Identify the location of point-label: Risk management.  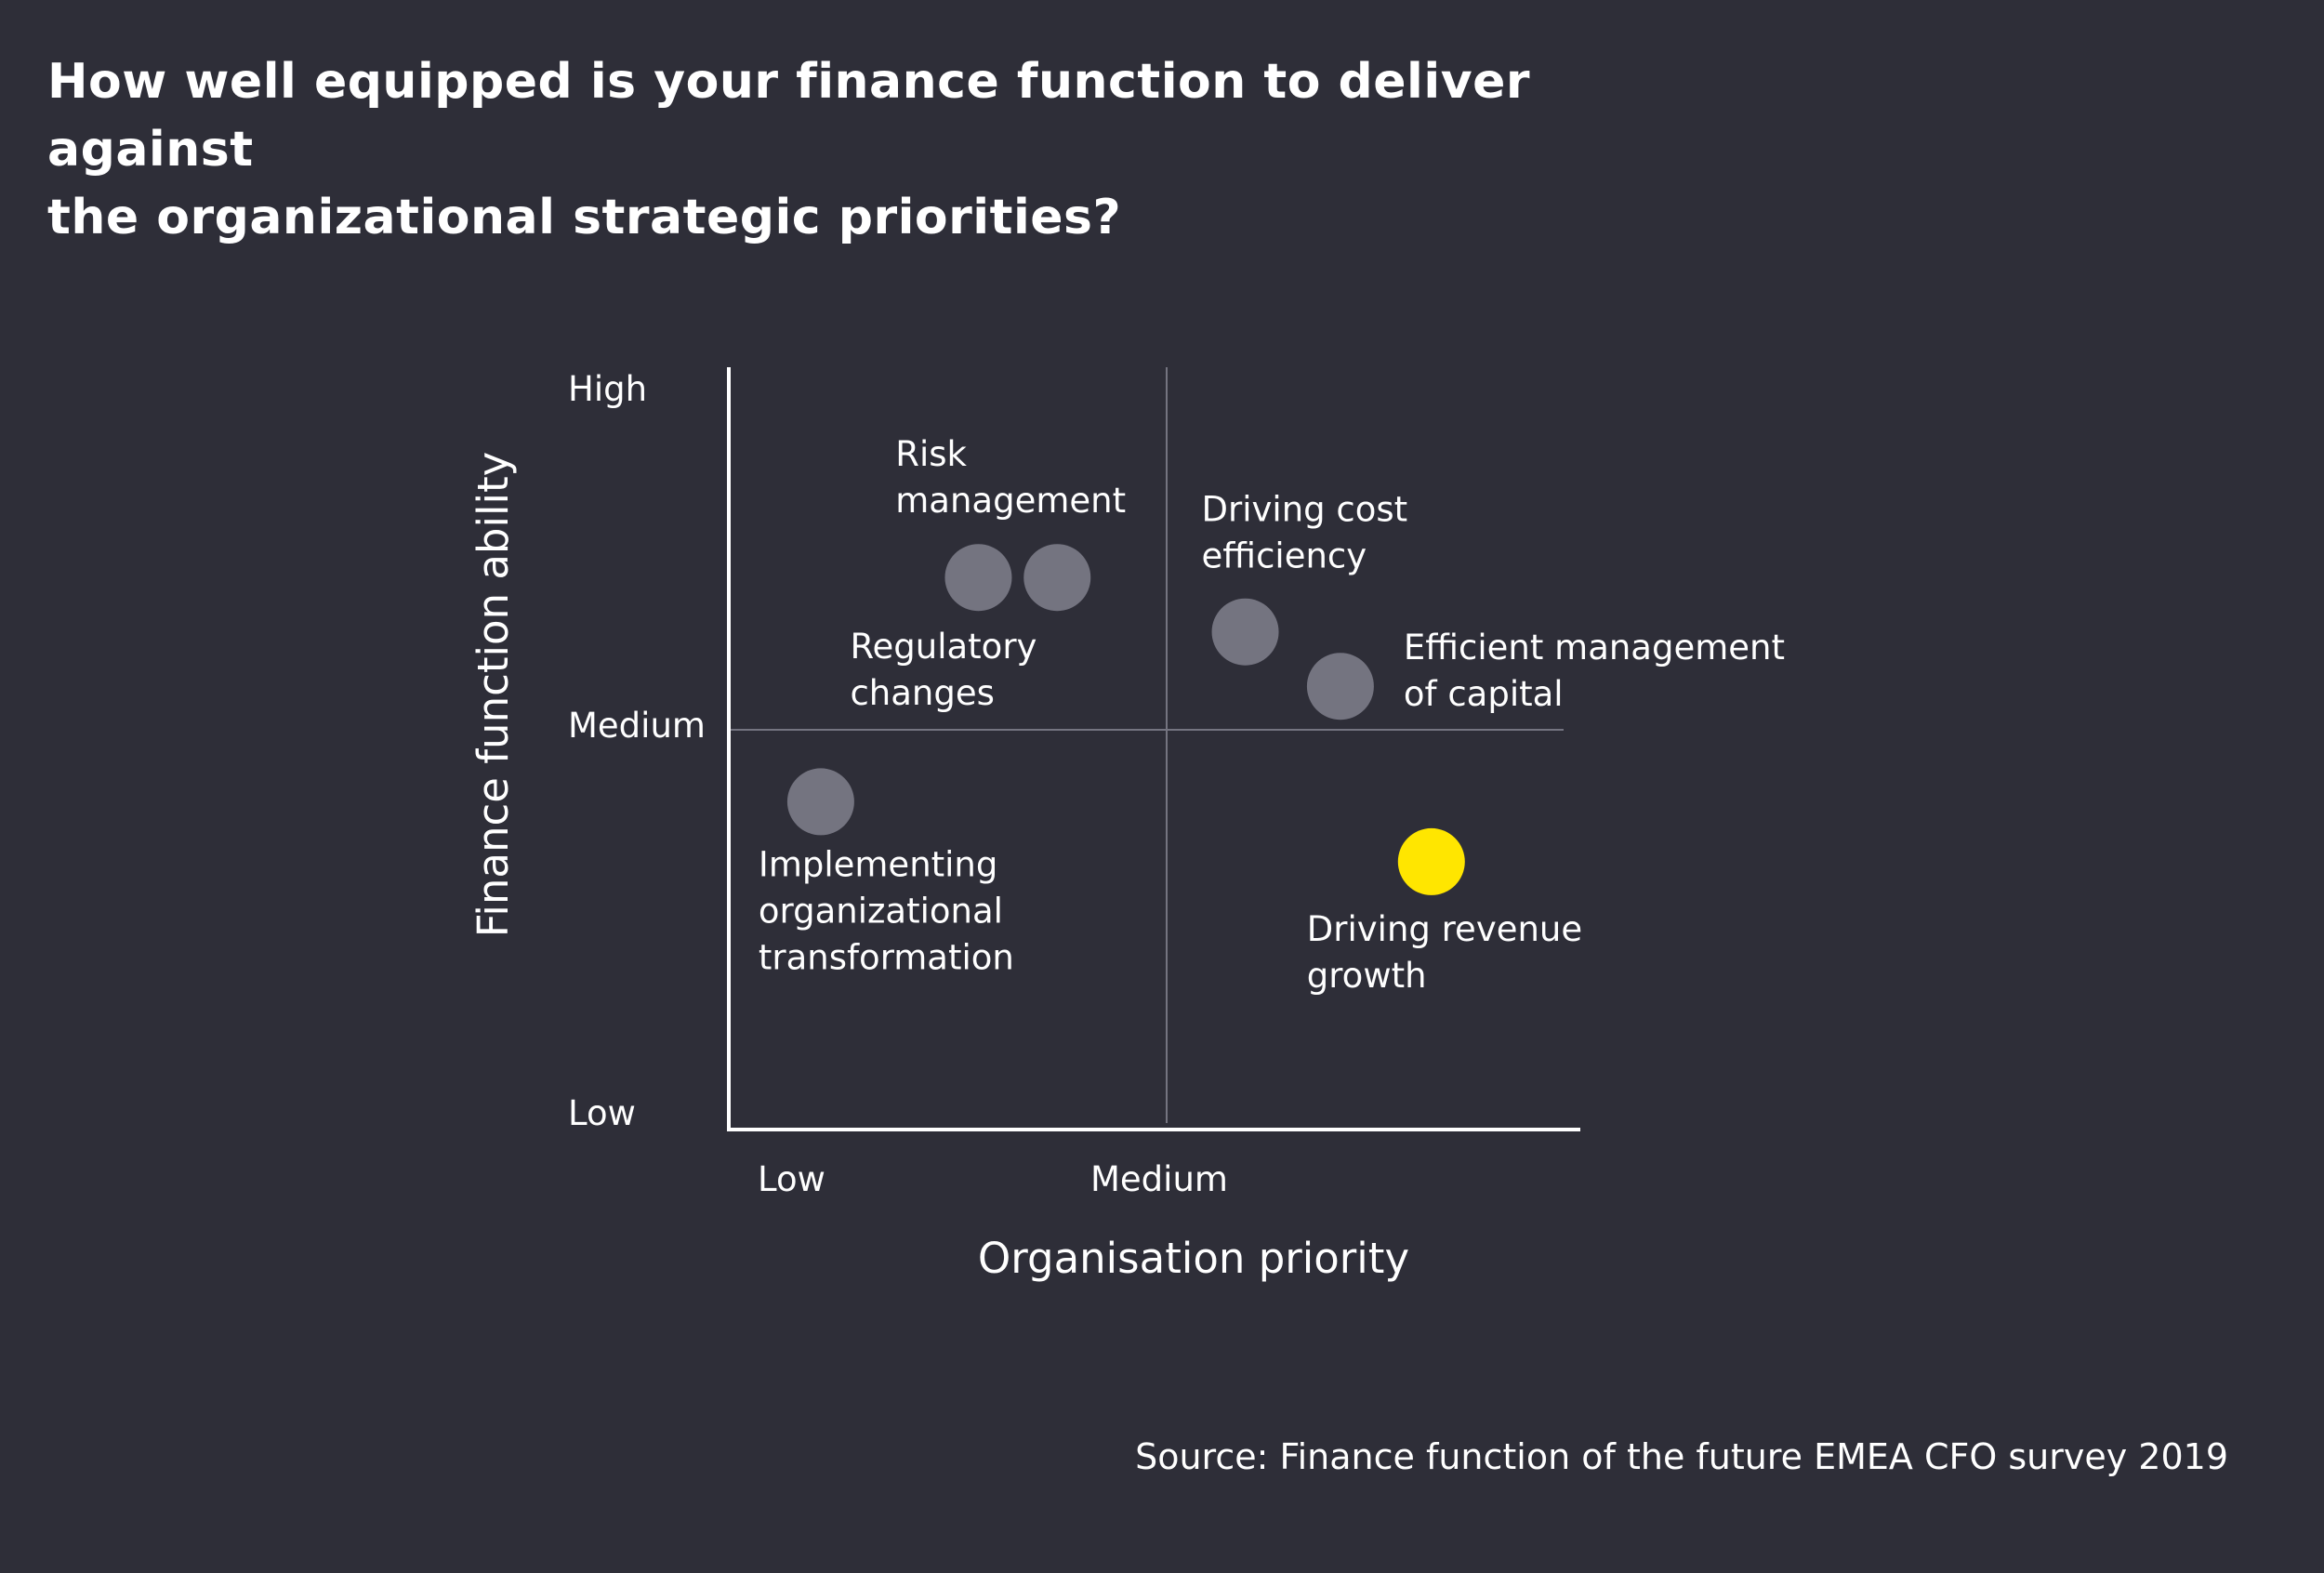
(1010, 478).